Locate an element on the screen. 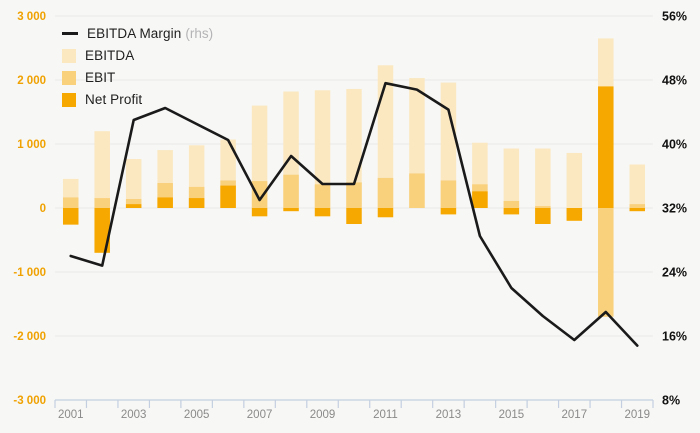 Image resolution: width=700 pixels, height=433 pixels. left-axis-label: -2 000 is located at coordinates (29, 337).